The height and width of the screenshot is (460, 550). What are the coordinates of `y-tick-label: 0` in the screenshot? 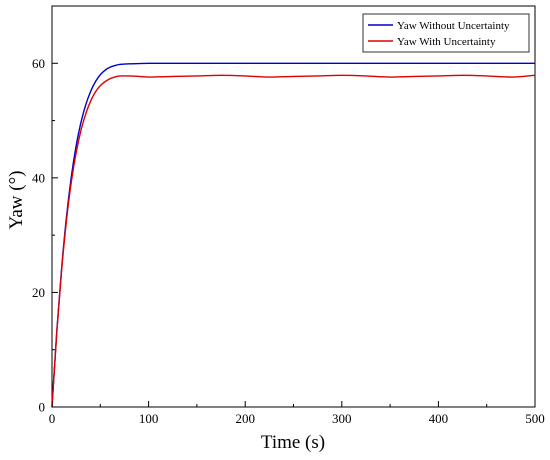 It's located at (42, 407).